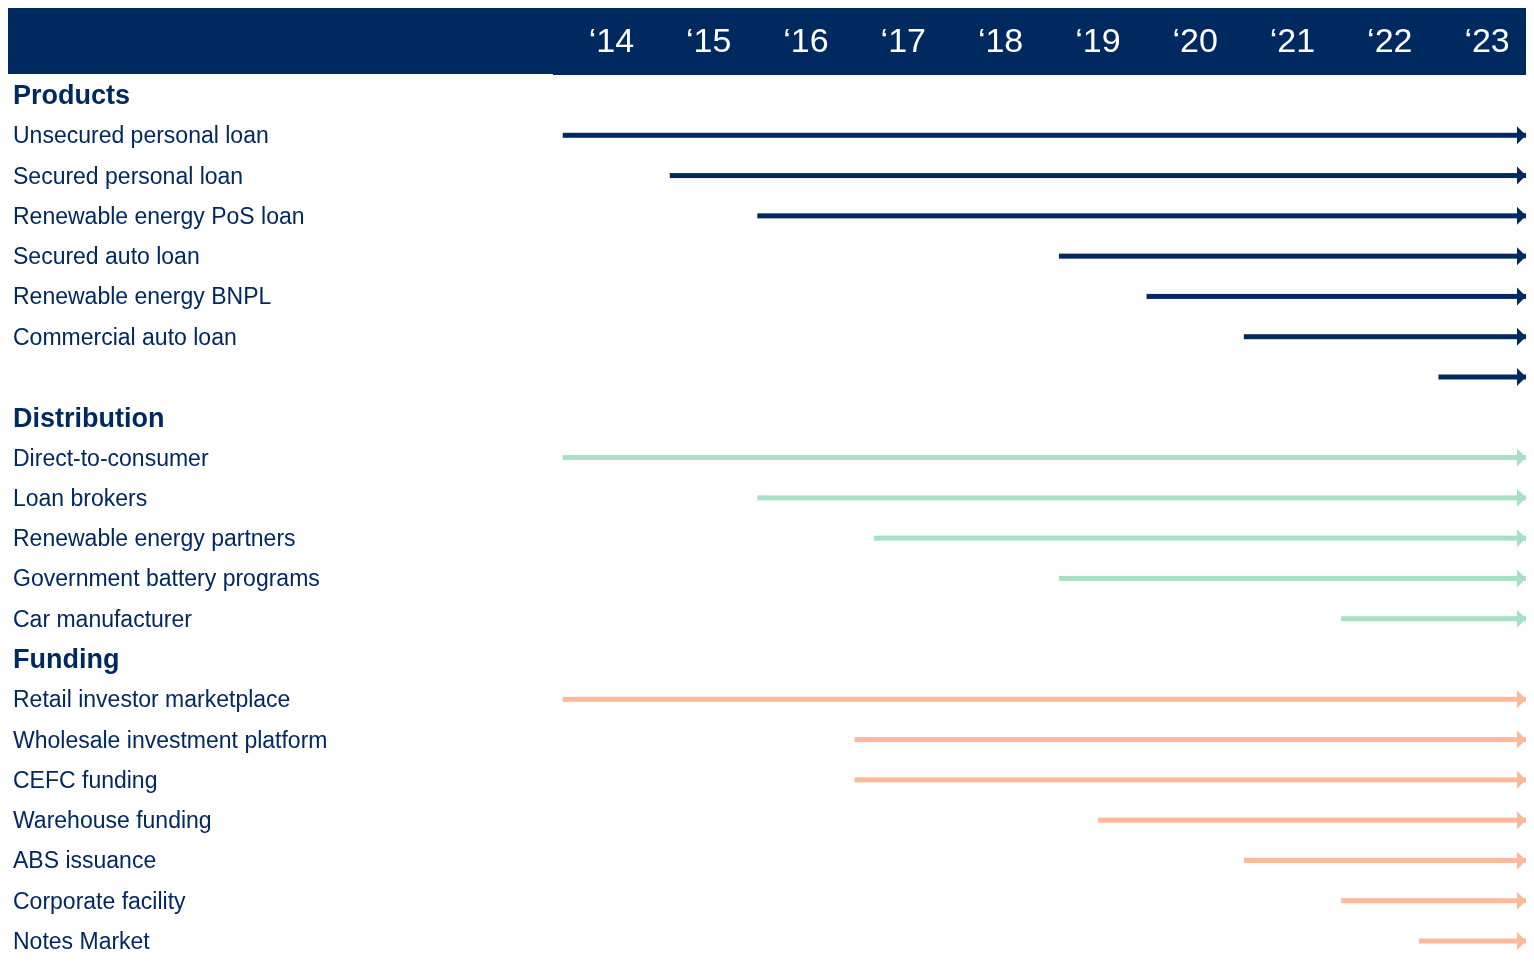 The image size is (1534, 963). What do you see at coordinates (611, 40) in the screenshot?
I see `x-tick-label: ‘14` at bounding box center [611, 40].